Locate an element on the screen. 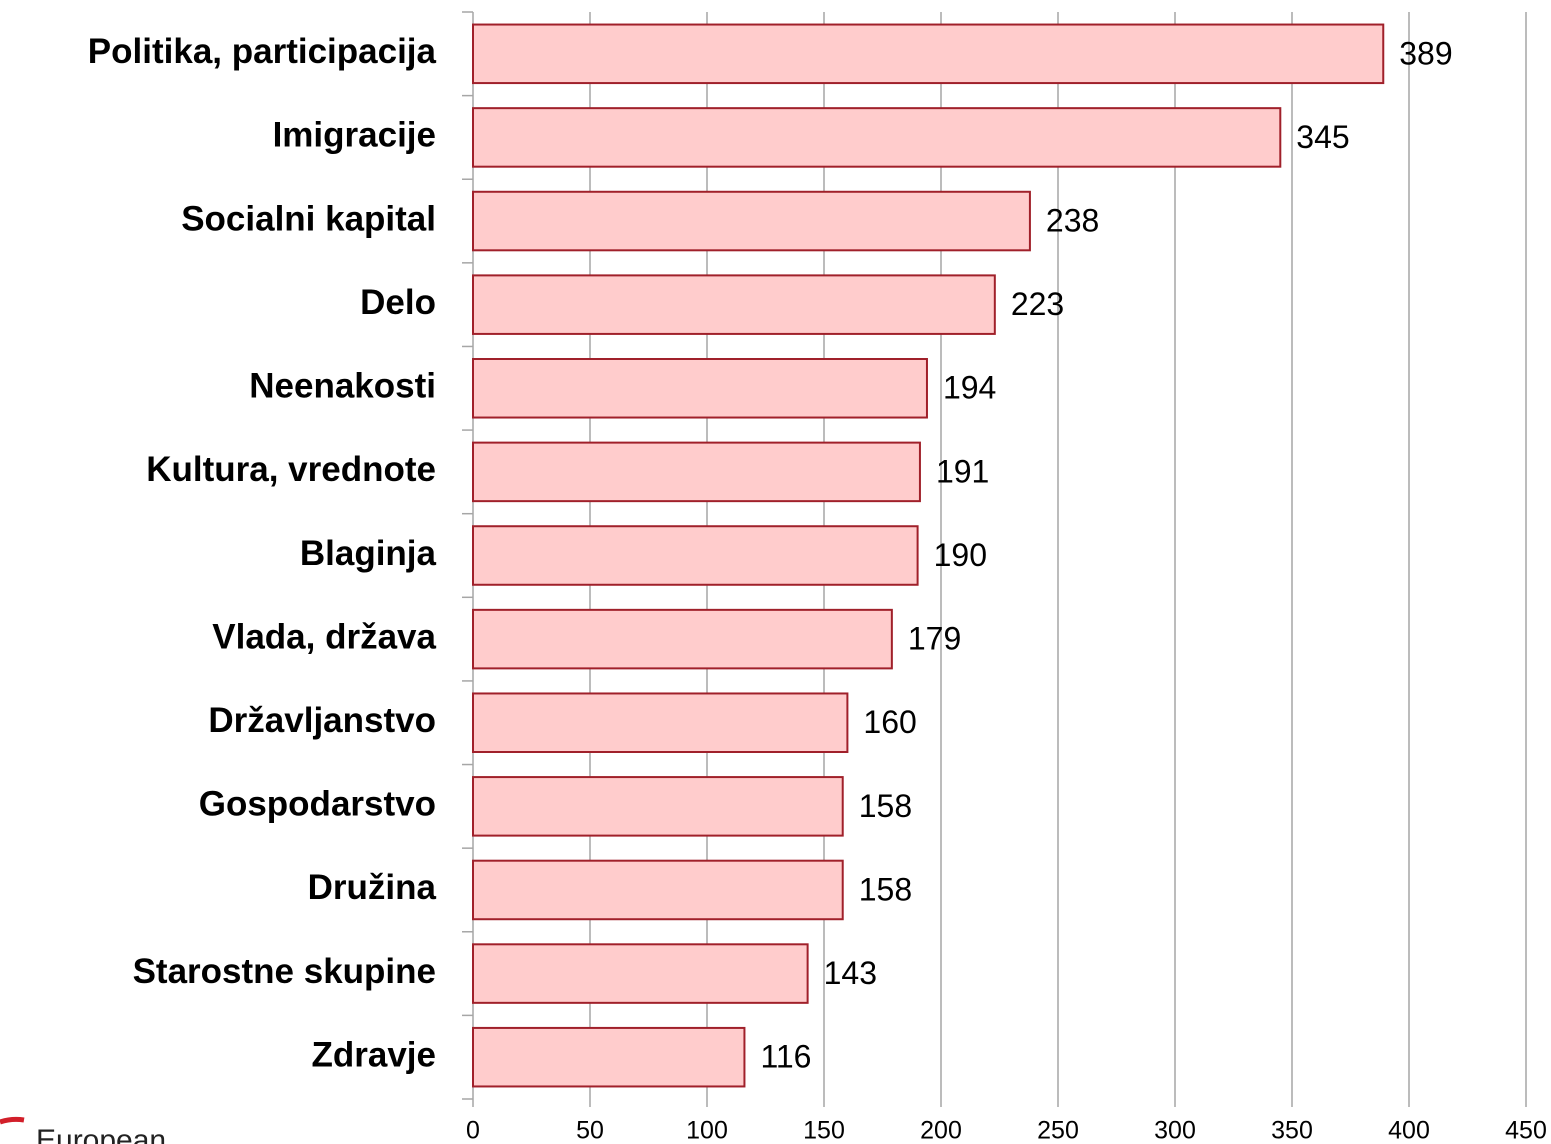 Image resolution: width=1551 pixels, height=1144 pixels. y-tick-label: Zdravje is located at coordinates (374, 1054).